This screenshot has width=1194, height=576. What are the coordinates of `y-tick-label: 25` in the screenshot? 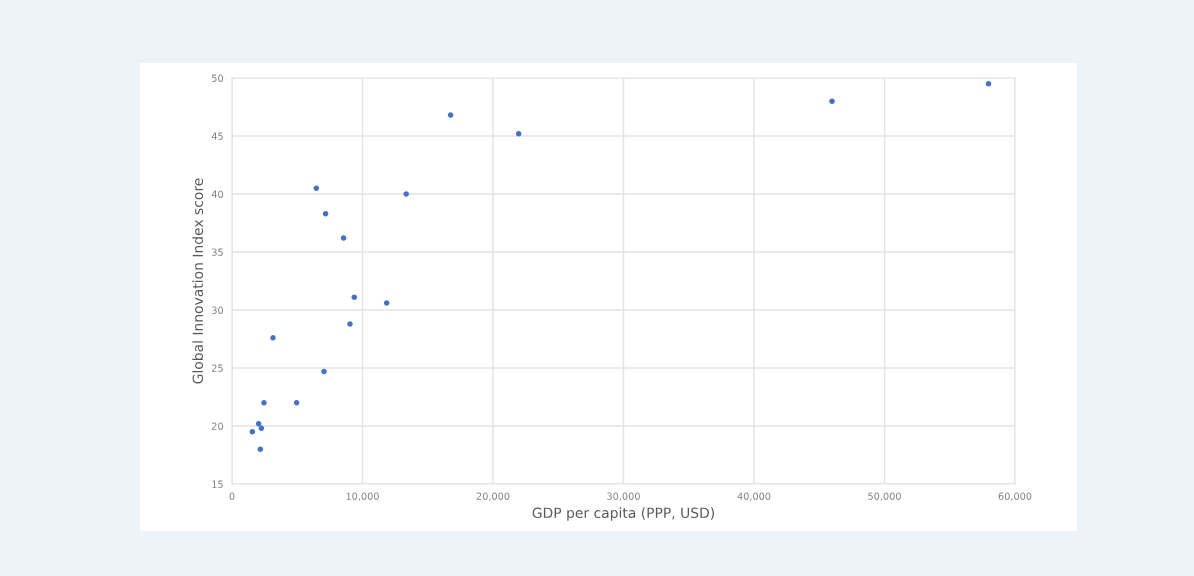 It's located at (217, 368).